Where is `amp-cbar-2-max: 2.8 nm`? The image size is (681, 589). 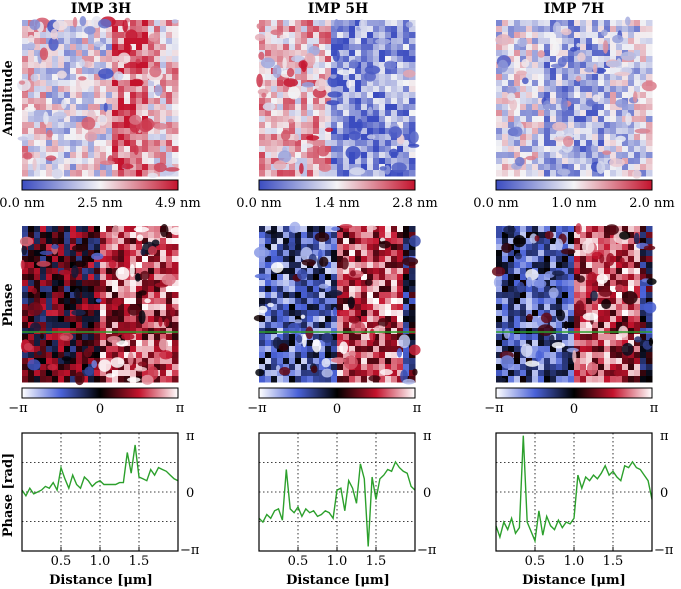
amp-cbar-2-max: 2.8 nm is located at coordinates (415, 203).